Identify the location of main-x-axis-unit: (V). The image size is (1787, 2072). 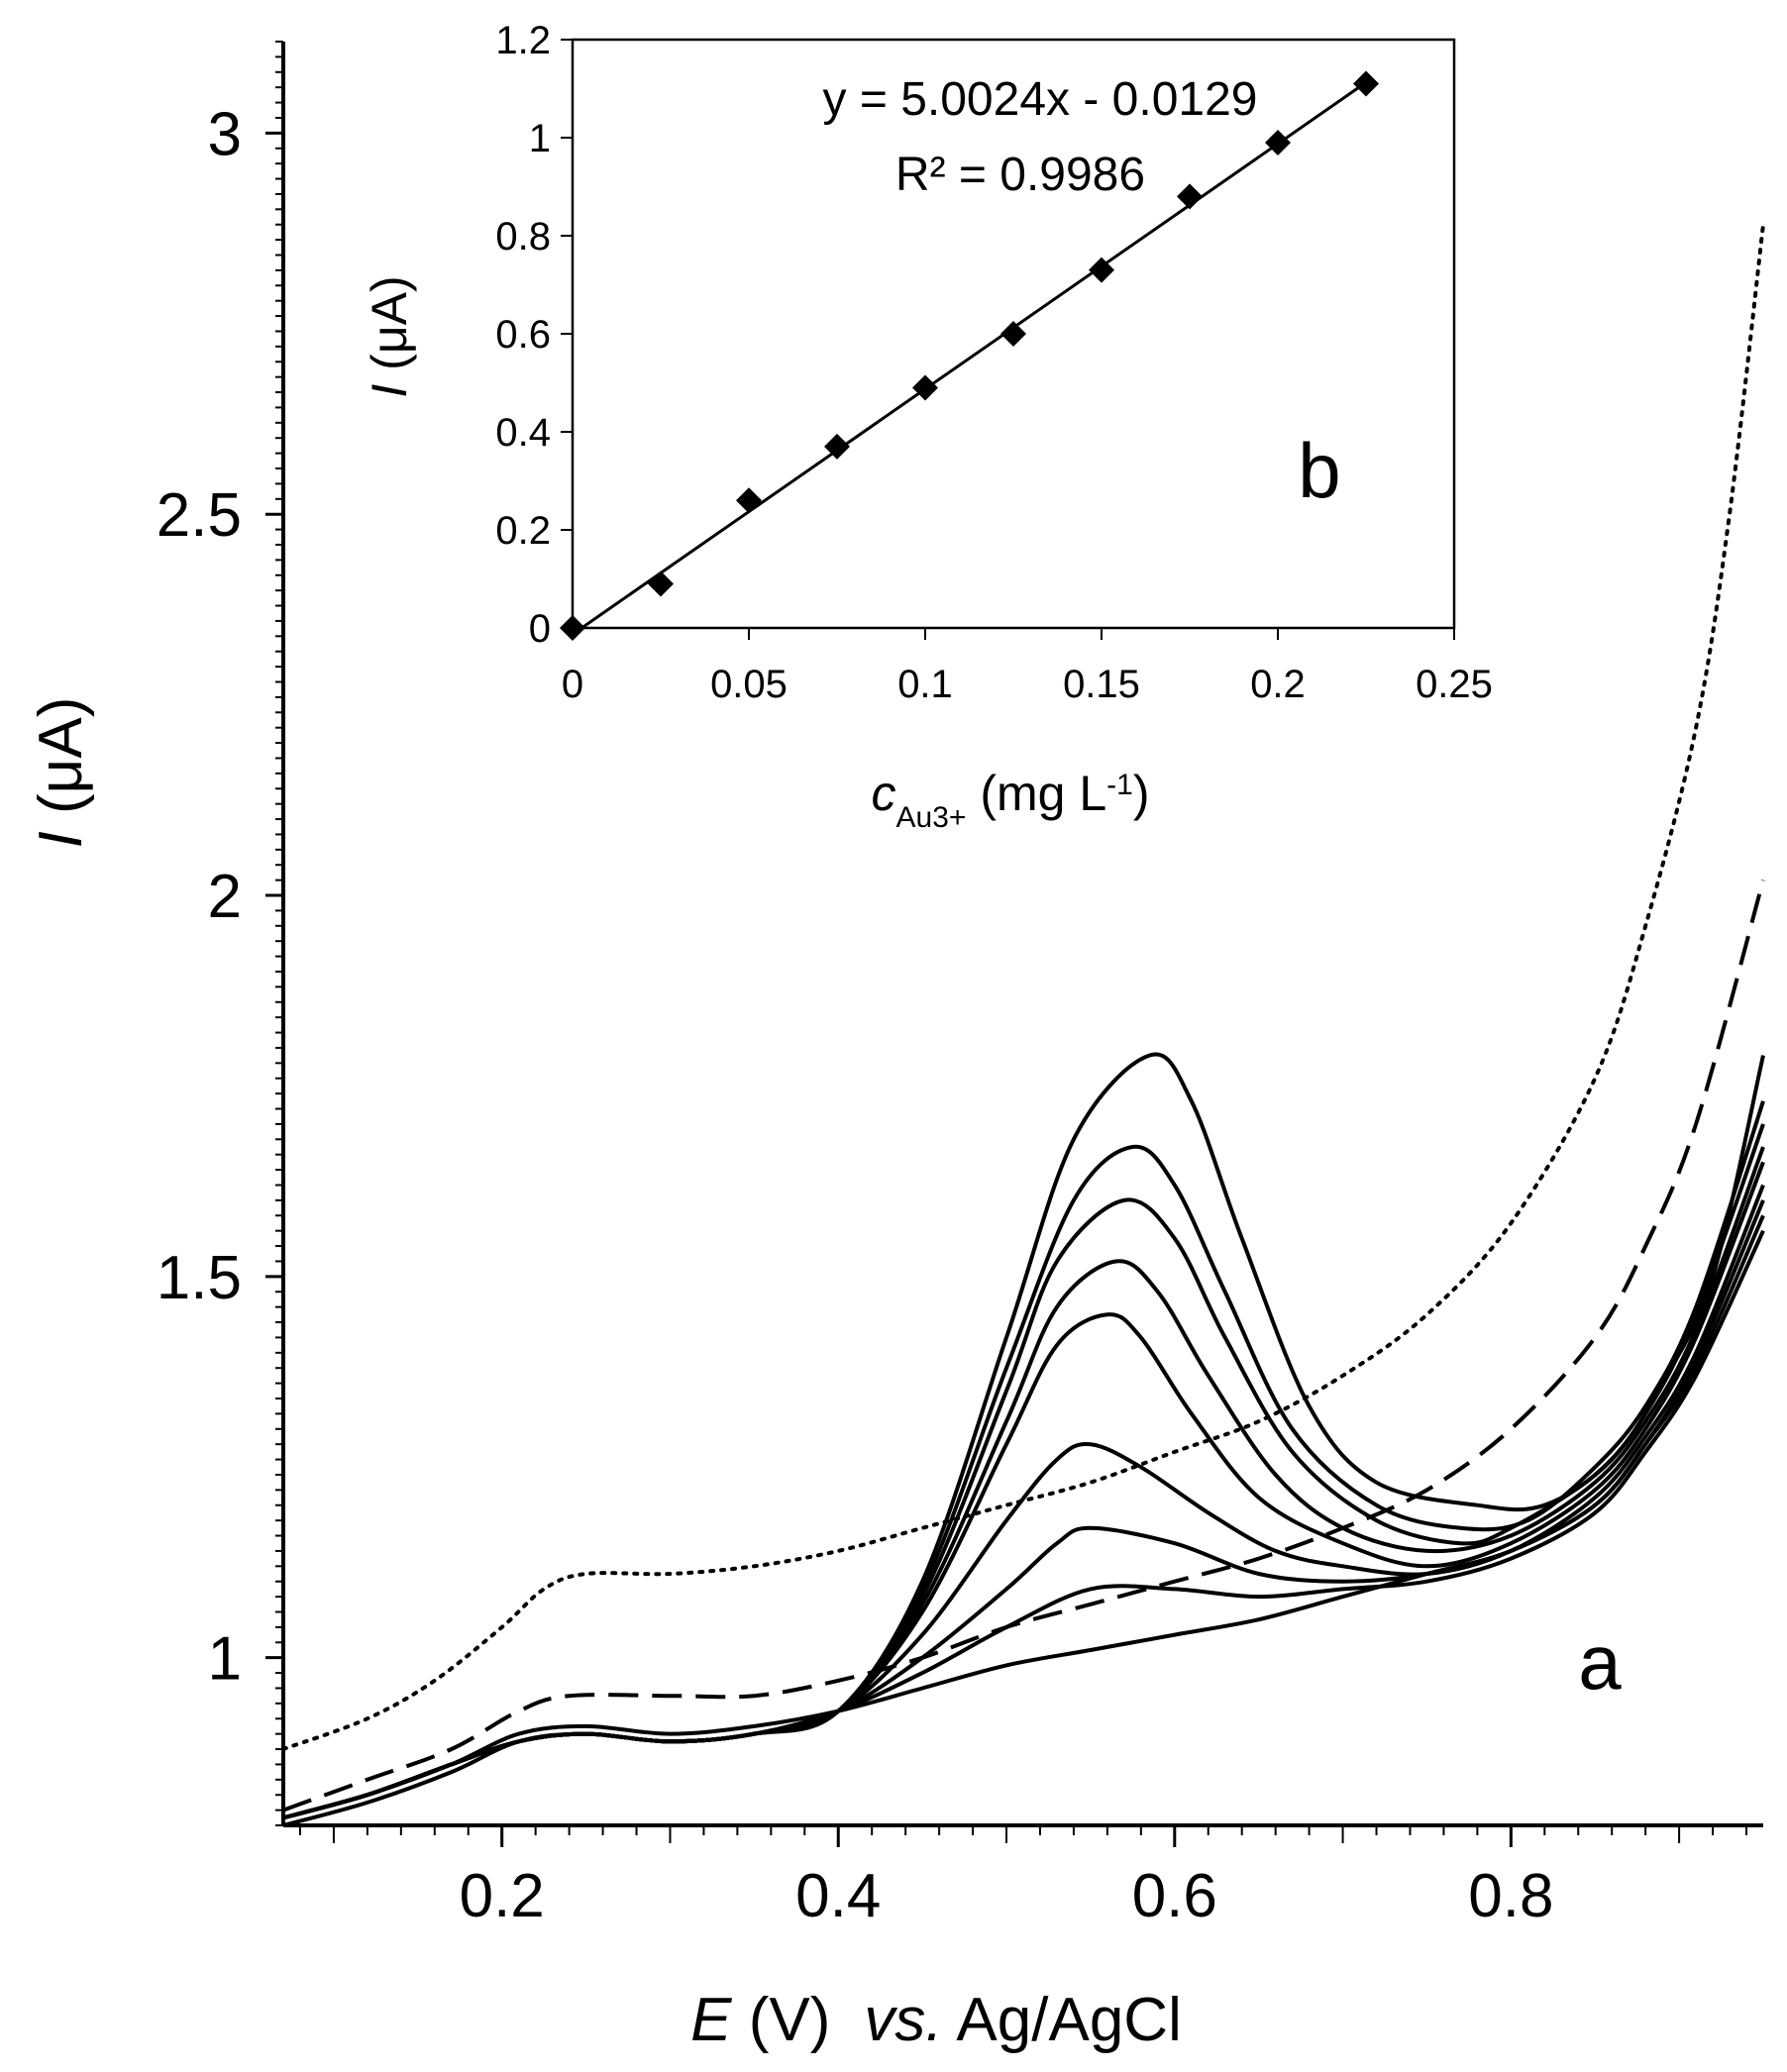
(782, 2020).